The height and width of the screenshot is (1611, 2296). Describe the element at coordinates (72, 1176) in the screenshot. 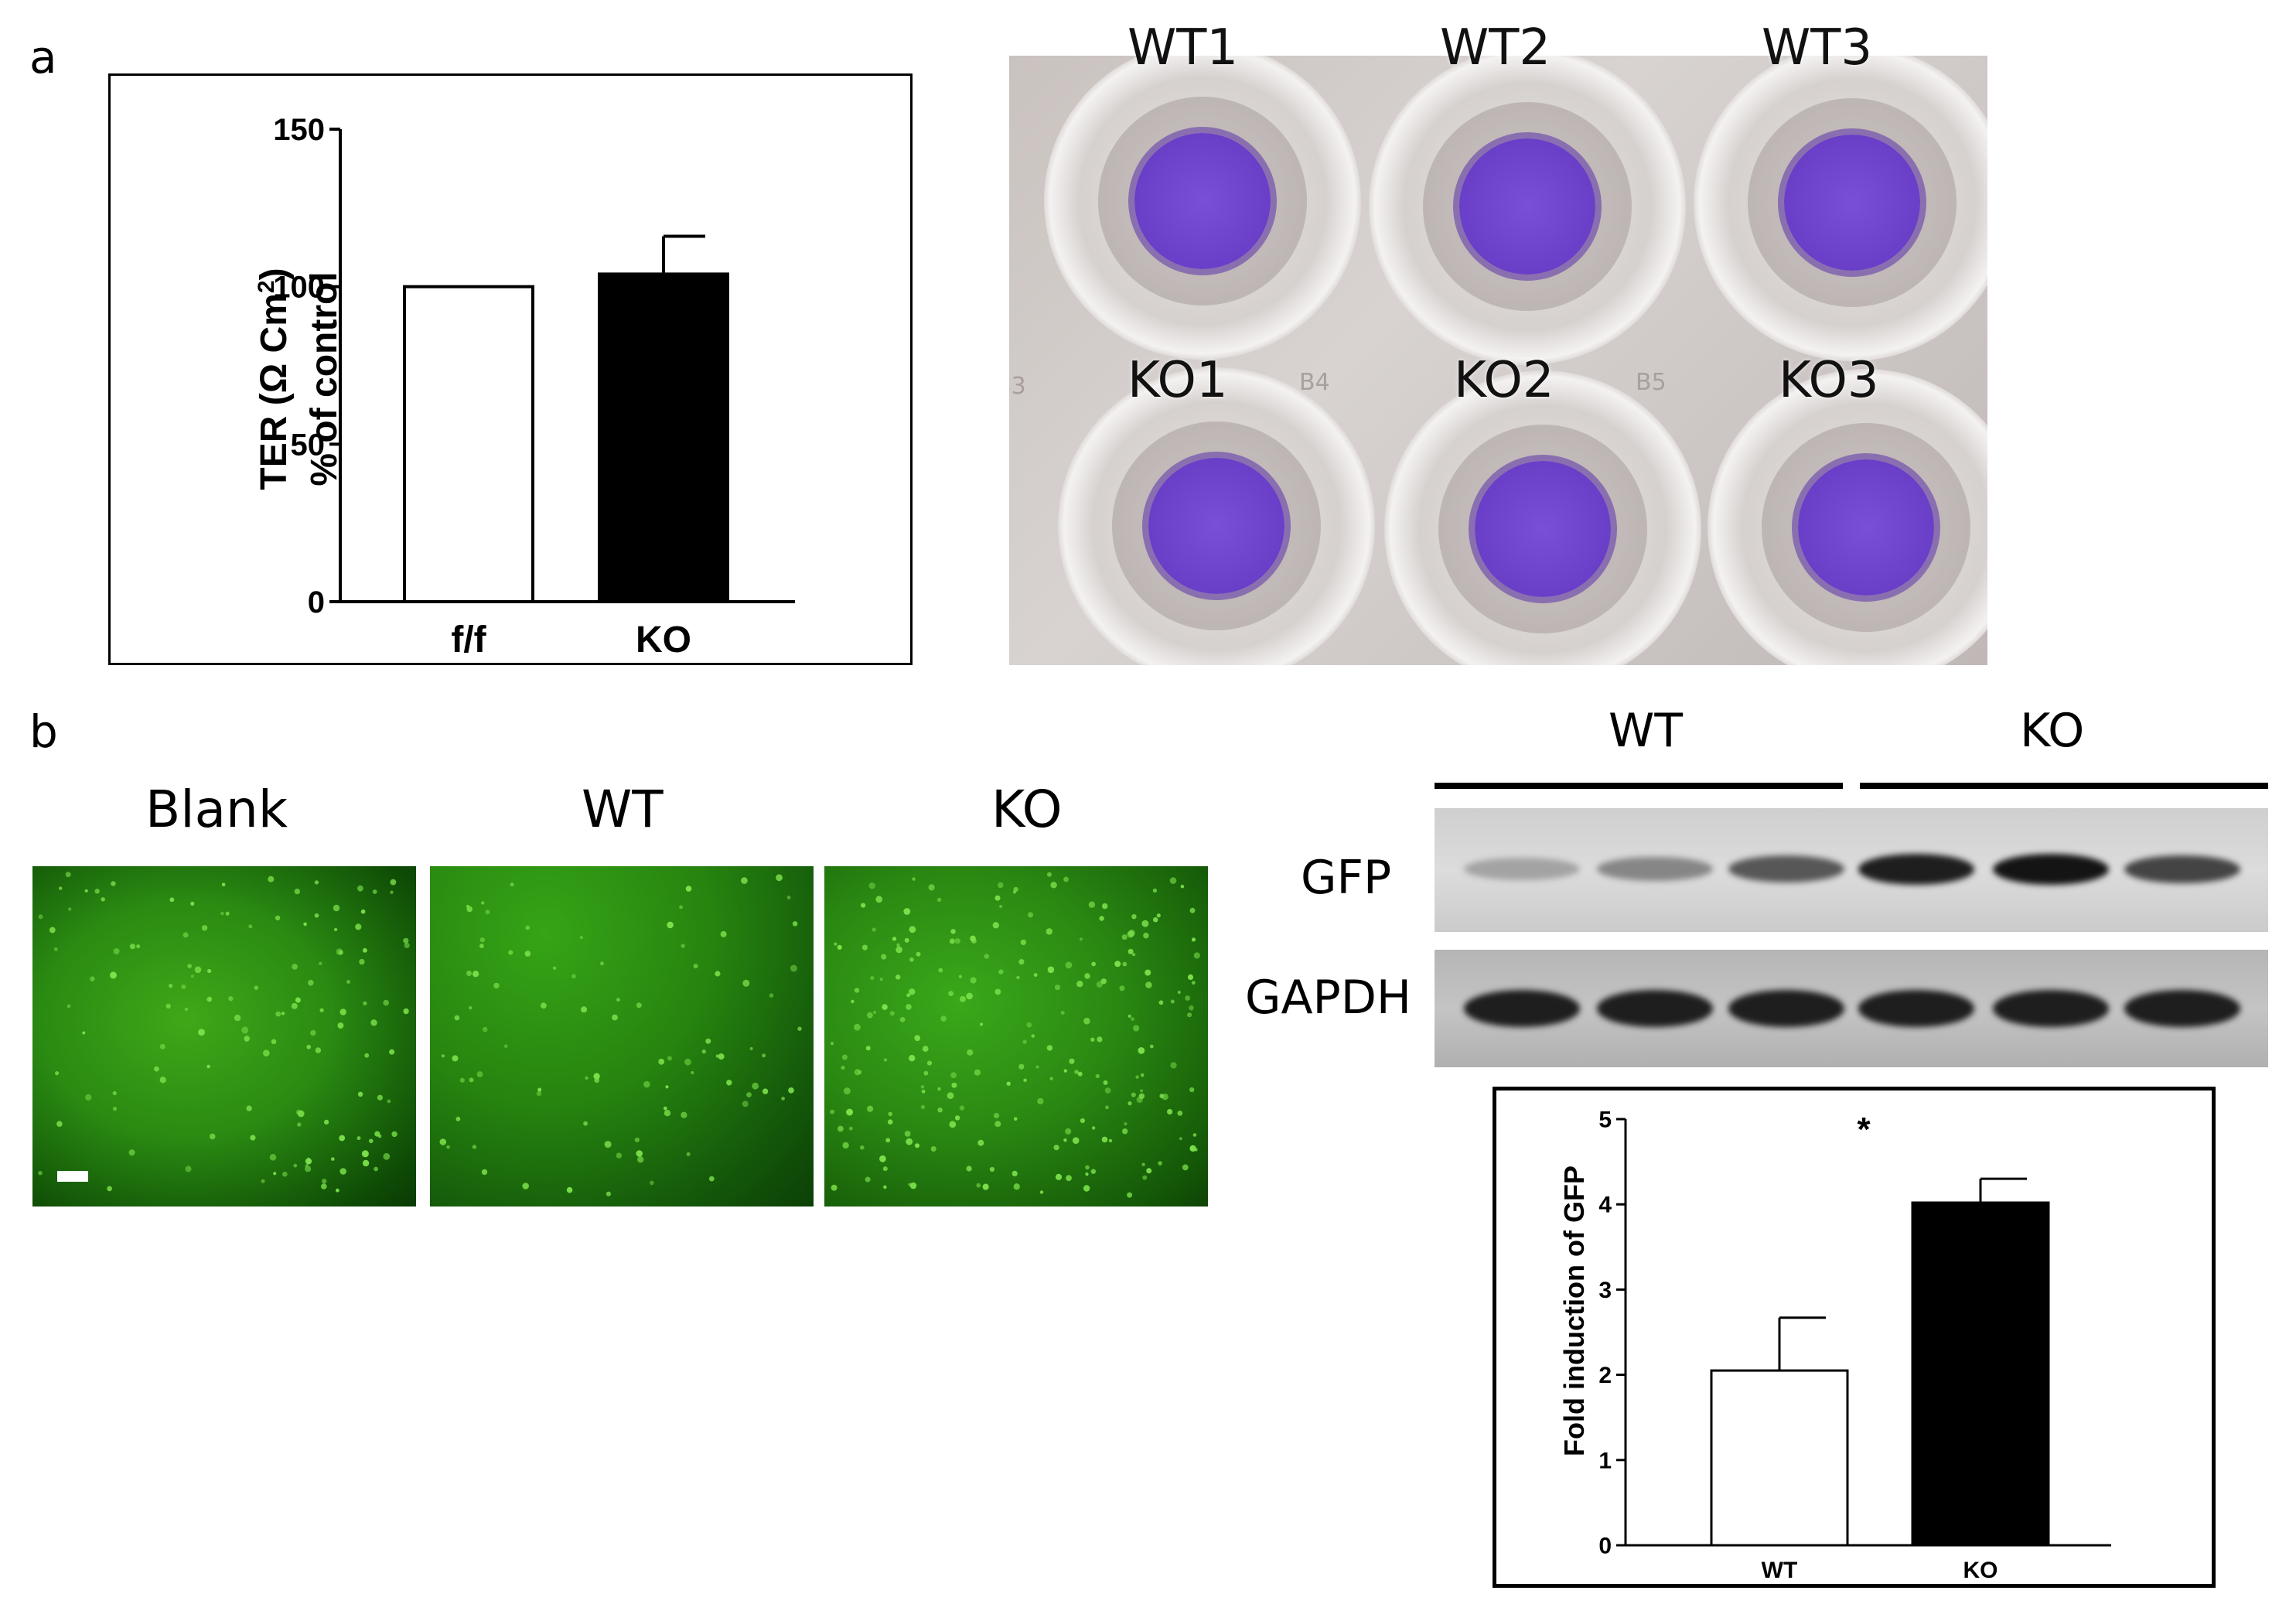

I see `scale-bar` at that location.